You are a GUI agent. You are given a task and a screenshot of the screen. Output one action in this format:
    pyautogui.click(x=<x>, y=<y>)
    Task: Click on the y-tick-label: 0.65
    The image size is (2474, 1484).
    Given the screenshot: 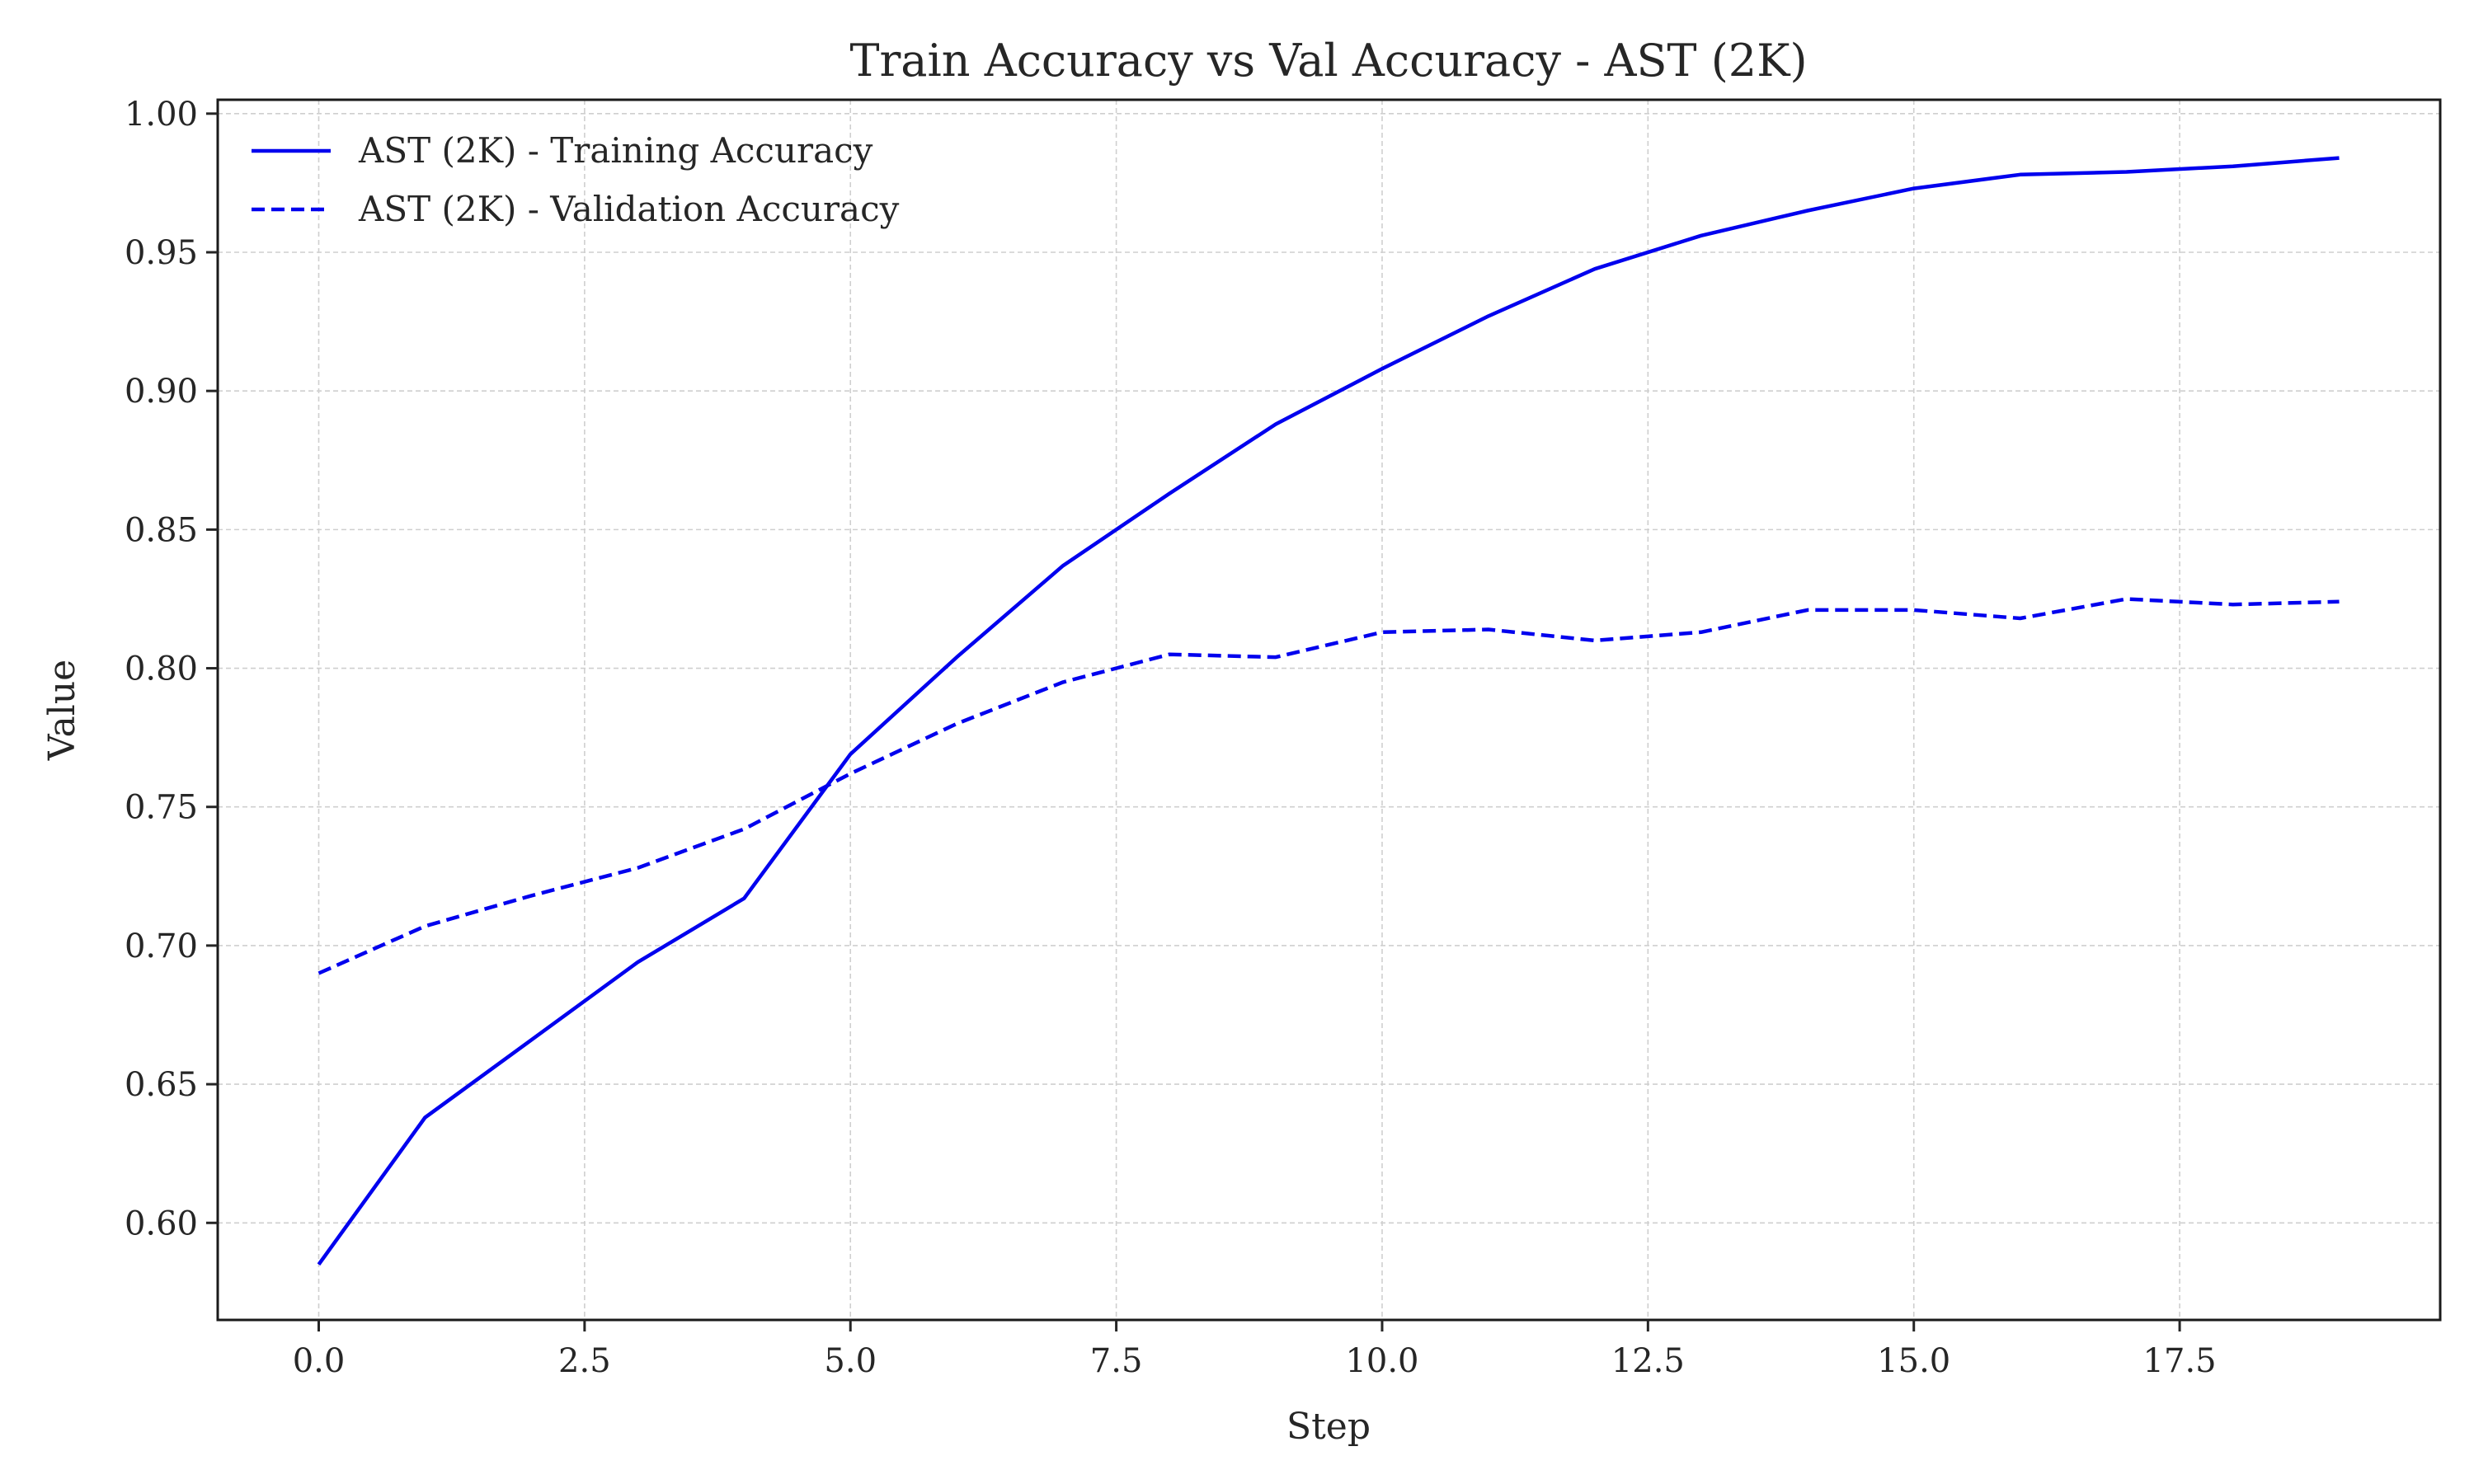 What is the action you would take?
    pyautogui.click(x=161, y=1085)
    